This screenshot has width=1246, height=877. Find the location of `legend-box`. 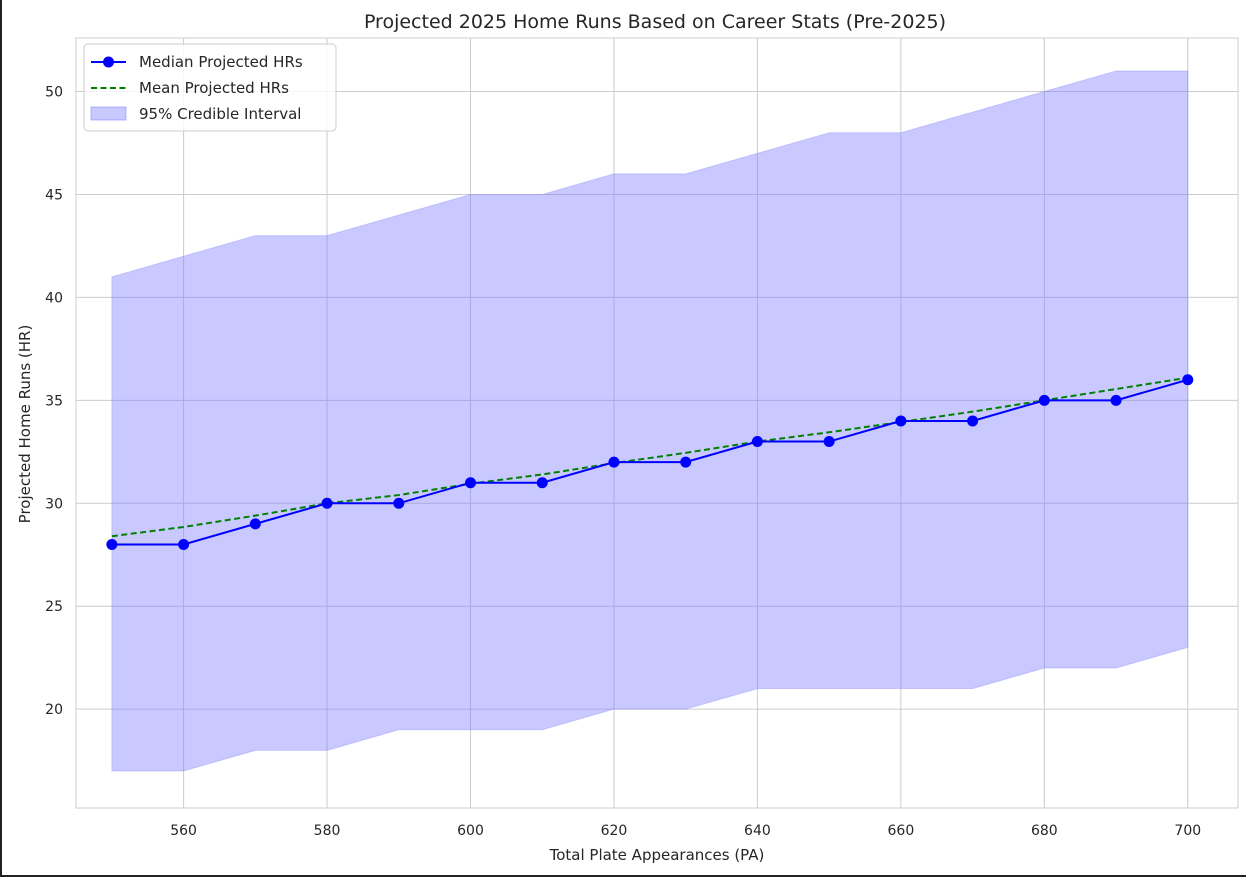

legend-box is located at coordinates (210, 87).